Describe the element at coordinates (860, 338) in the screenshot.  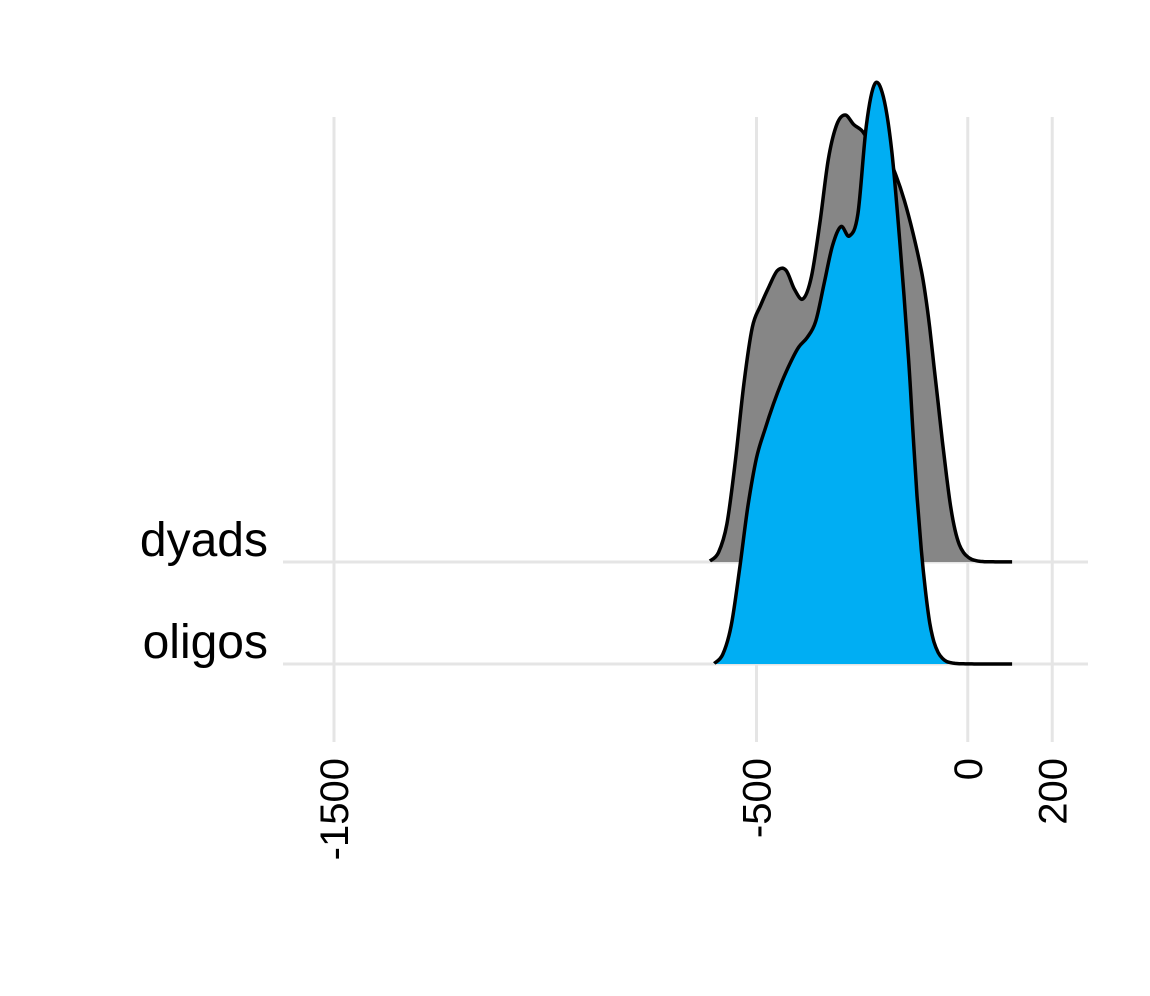
I see `dyads-density-line` at that location.